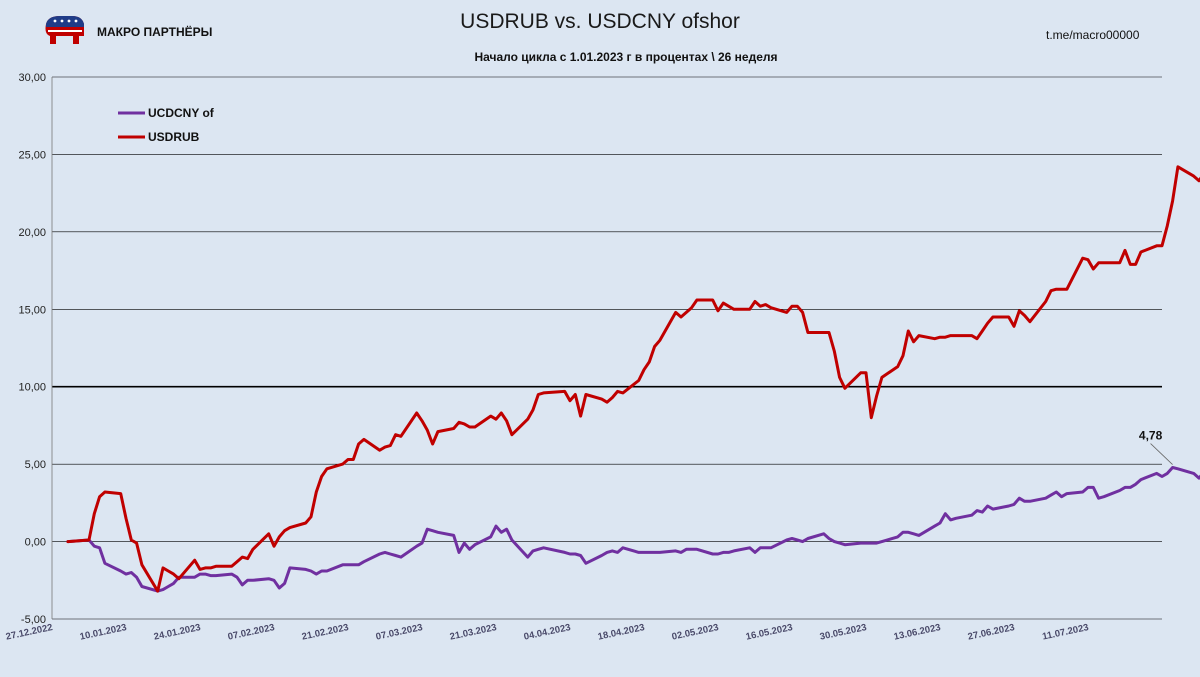 The width and height of the screenshot is (1200, 677). Describe the element at coordinates (33, 620) in the screenshot. I see `y-tick-label: -5,00` at that location.